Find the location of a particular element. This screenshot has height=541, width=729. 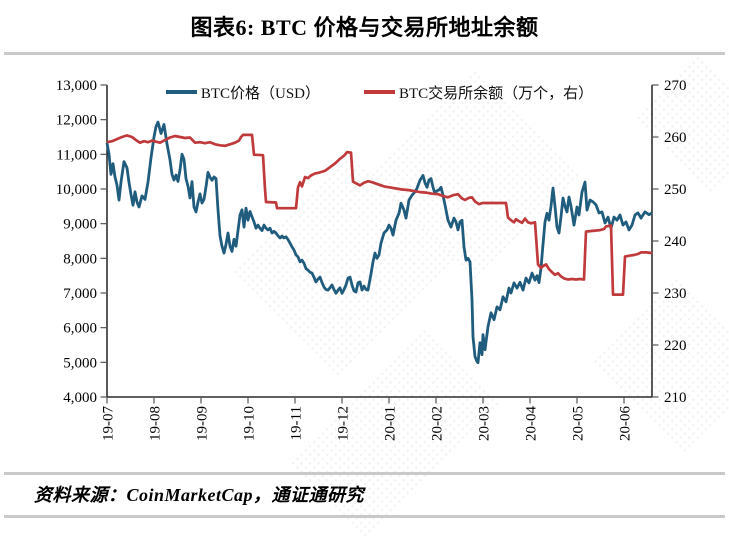

footer-divider is located at coordinates (364, 473).